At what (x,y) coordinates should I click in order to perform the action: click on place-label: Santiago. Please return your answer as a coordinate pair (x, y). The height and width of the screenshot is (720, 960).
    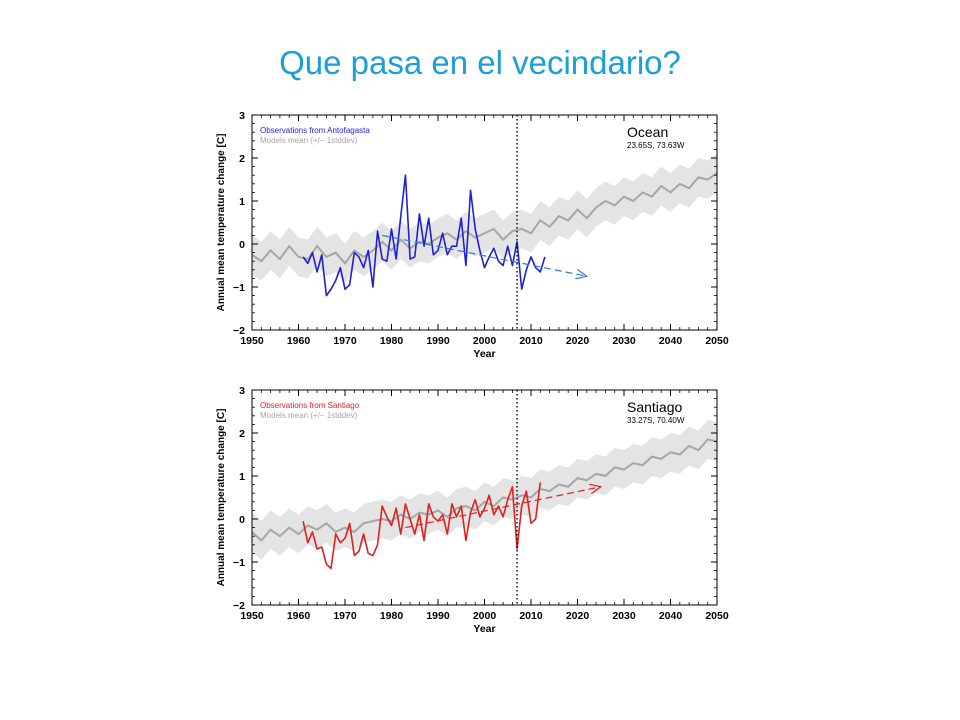
    Looking at the image, I should click on (654, 407).